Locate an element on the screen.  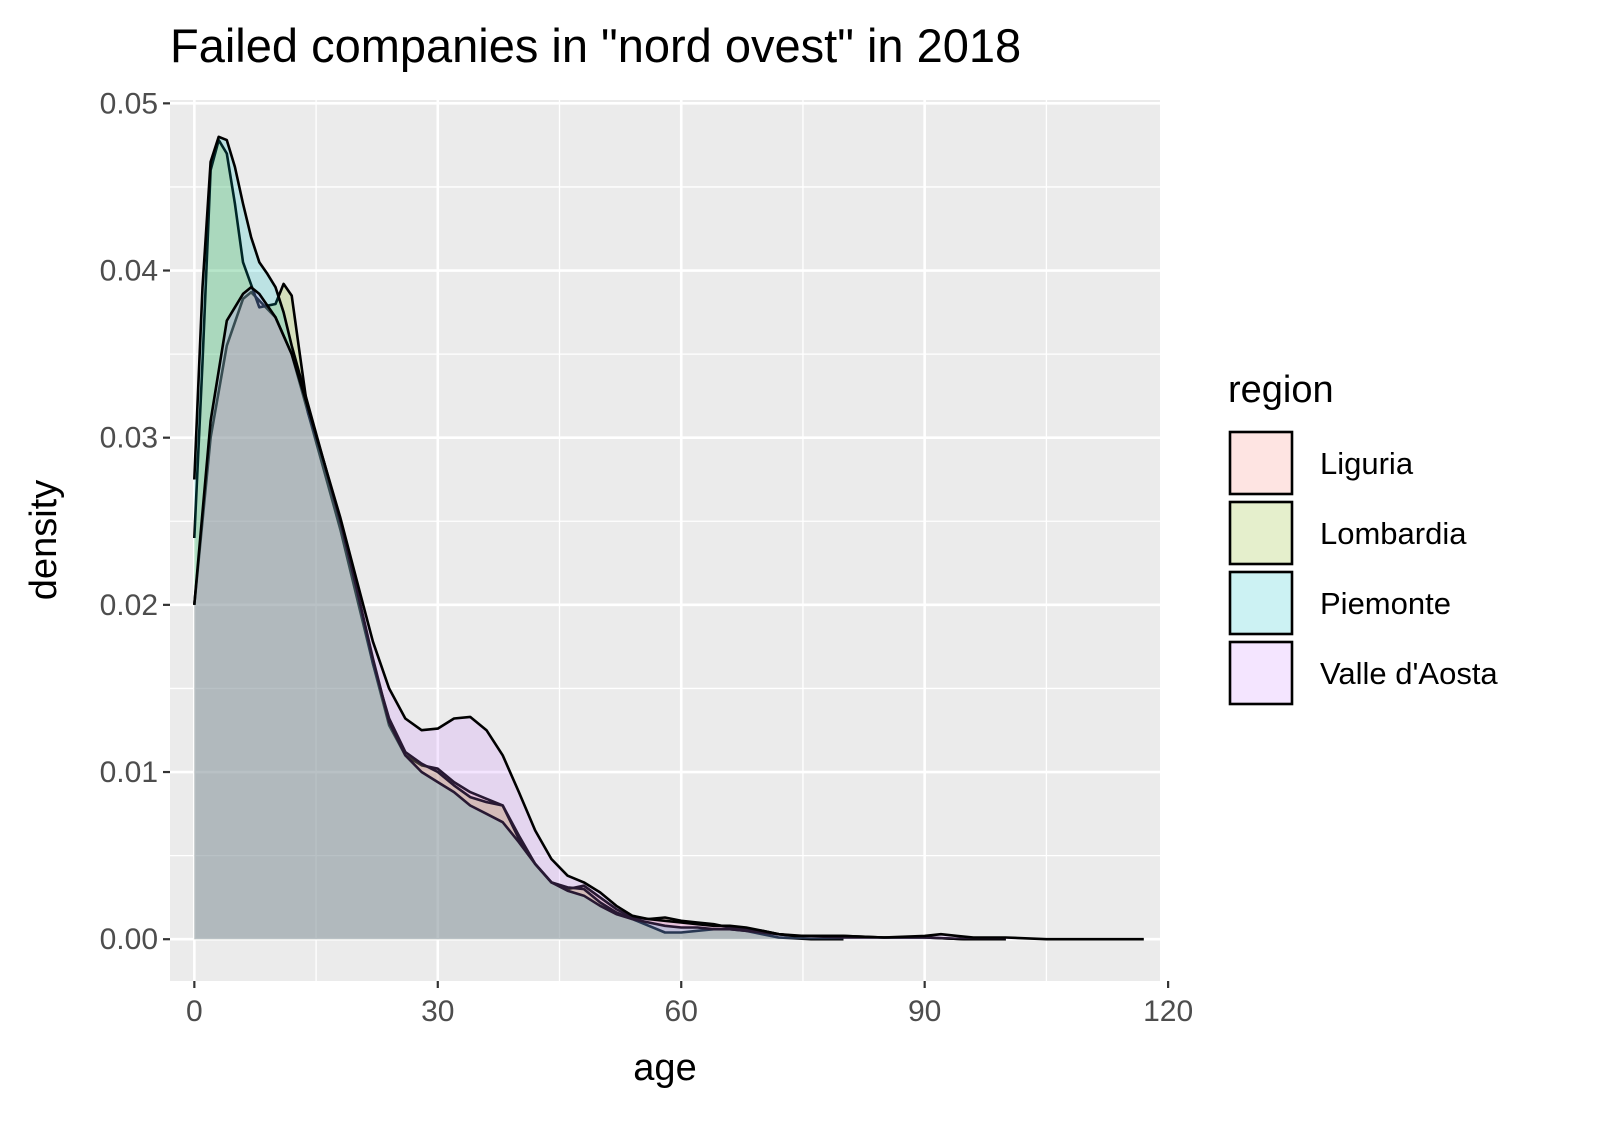
legend-label-lombardia: Lombardia is located at coordinates (1393, 533).